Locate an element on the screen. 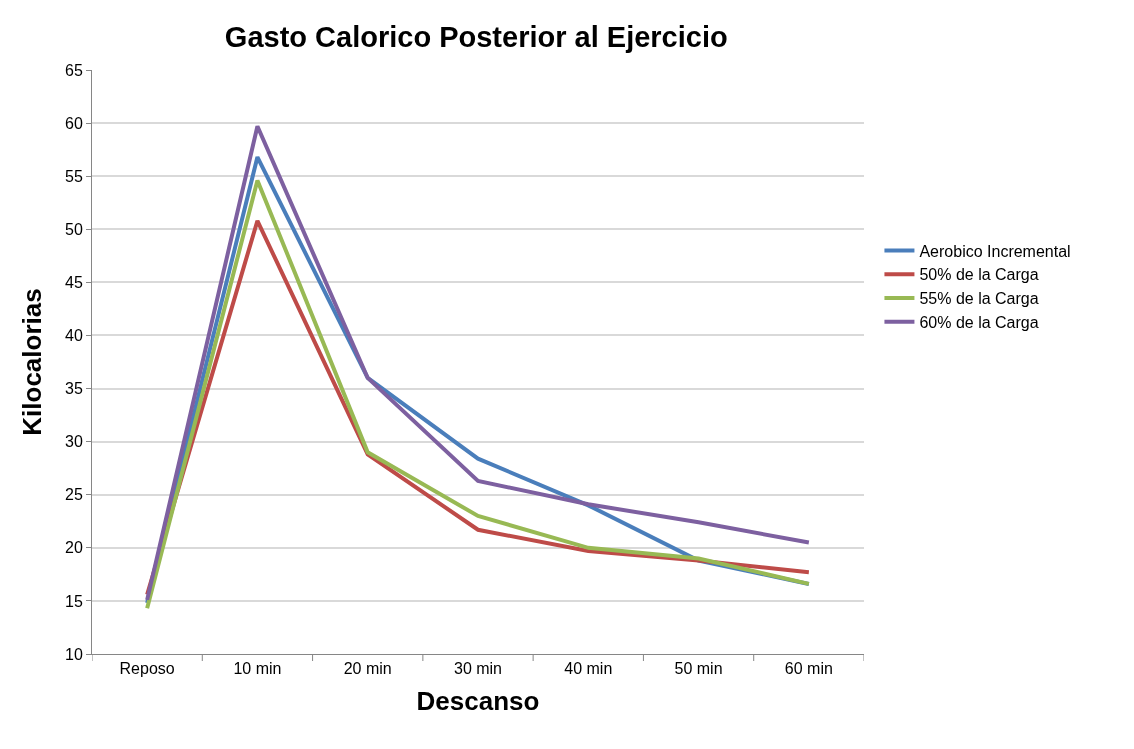 Image resolution: width=1134 pixels, height=749 pixels. x-tick-label: 60 min is located at coordinates (808, 669).